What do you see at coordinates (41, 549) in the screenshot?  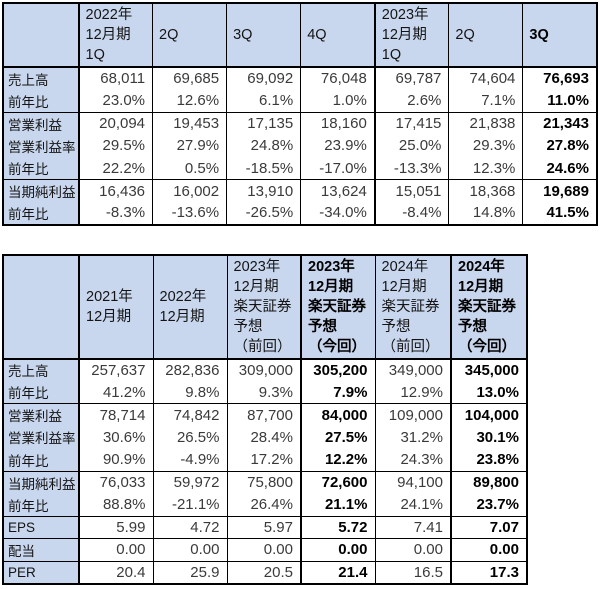 I see `row-label: 配当` at bounding box center [41, 549].